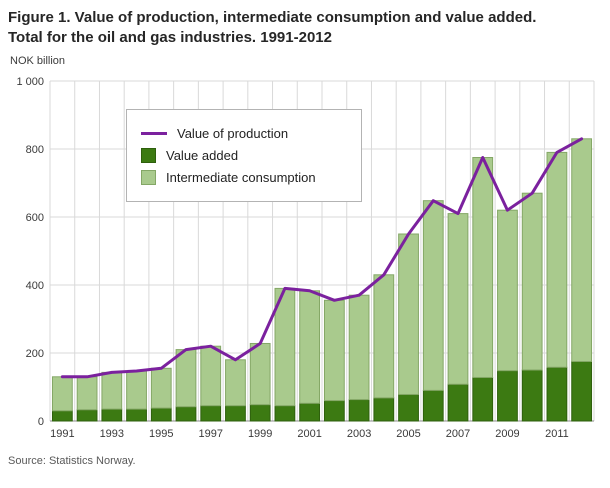 The image size is (610, 488). I want to click on x-axis-tick-label: 2011, so click(557, 434).